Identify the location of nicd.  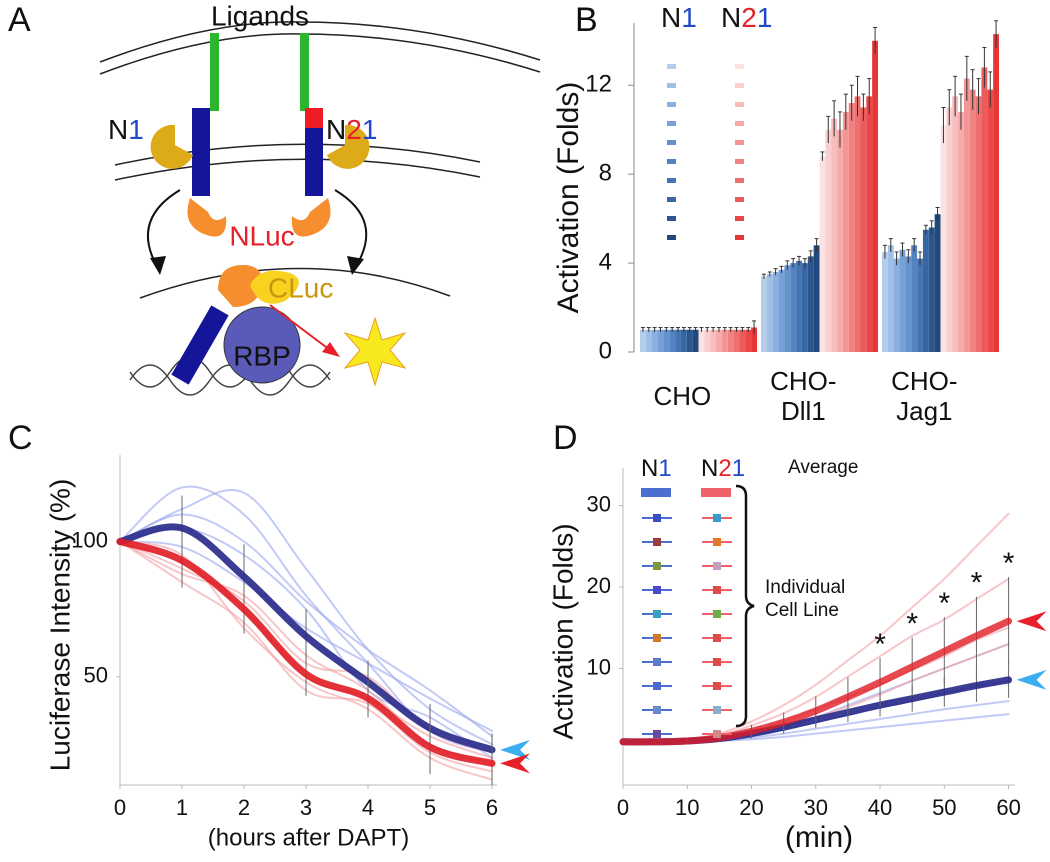
(200, 345).